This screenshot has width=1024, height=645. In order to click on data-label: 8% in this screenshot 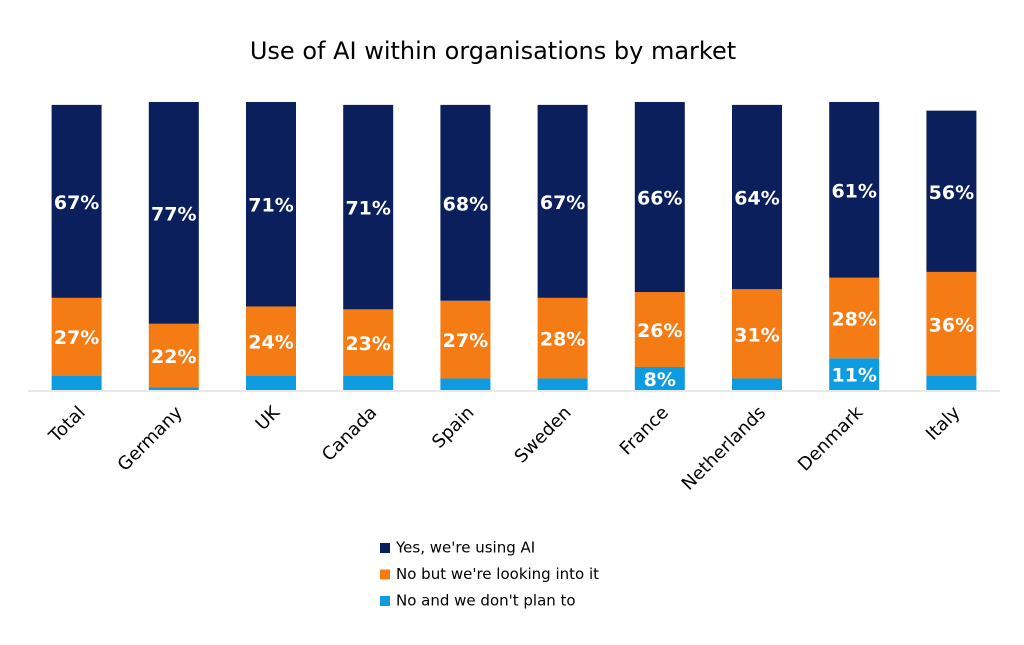, I will do `click(660, 380)`.